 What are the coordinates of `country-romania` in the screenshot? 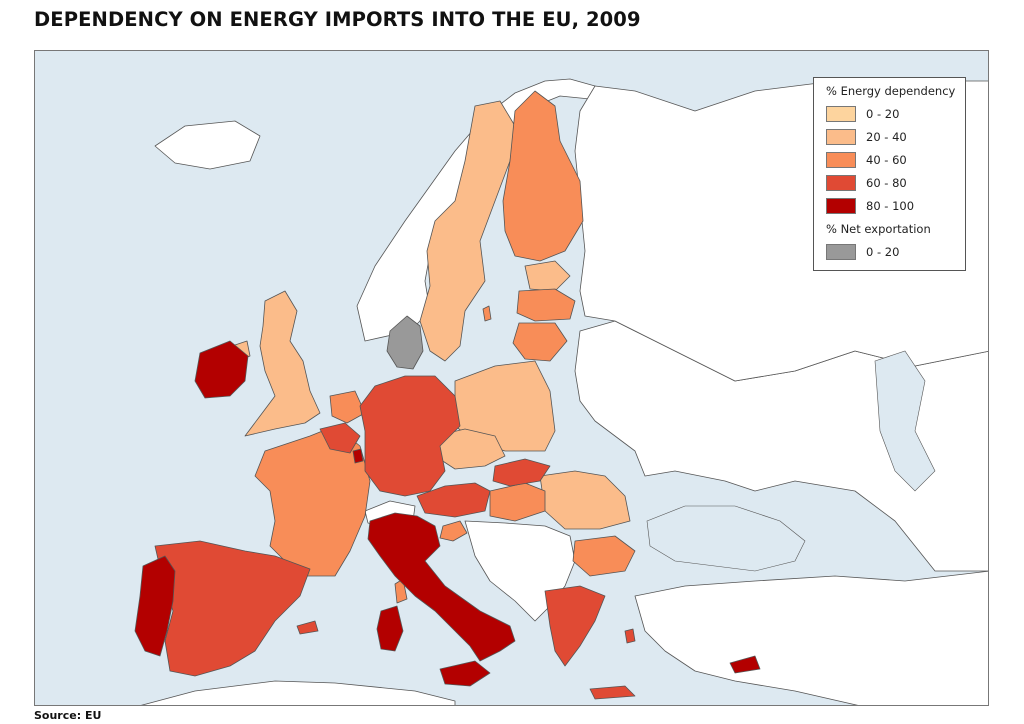 It's located at (585, 500).